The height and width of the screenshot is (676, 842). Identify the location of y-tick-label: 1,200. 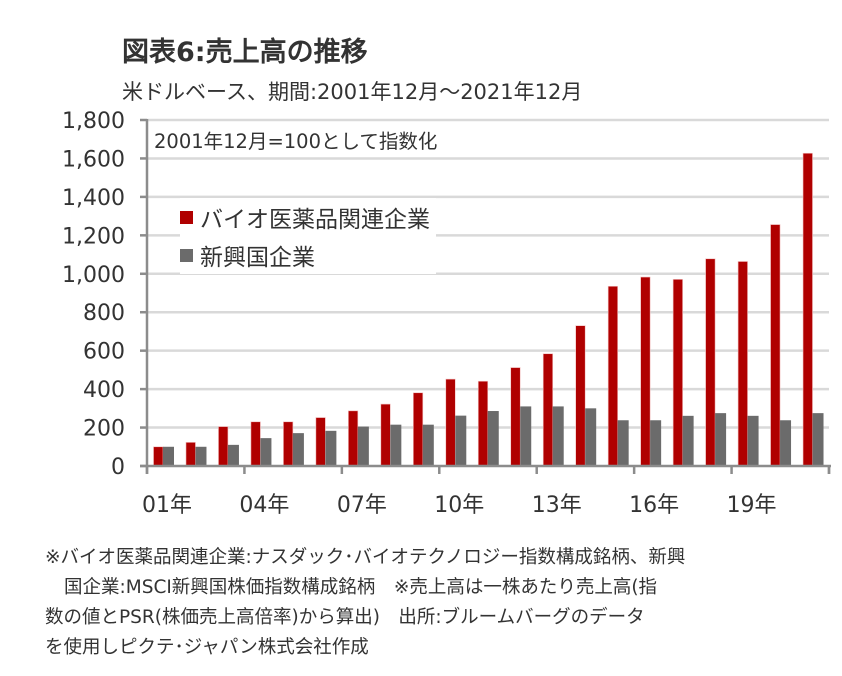
(93, 236).